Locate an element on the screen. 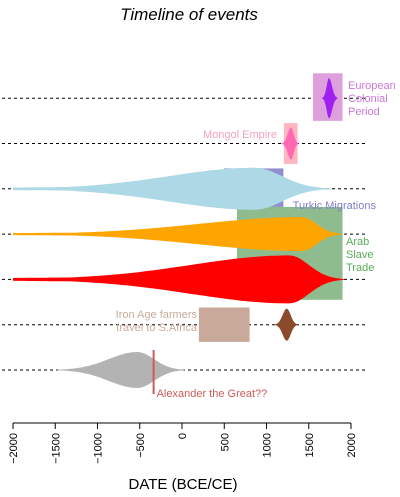  chart-title: Timeline of events is located at coordinates (189, 14).